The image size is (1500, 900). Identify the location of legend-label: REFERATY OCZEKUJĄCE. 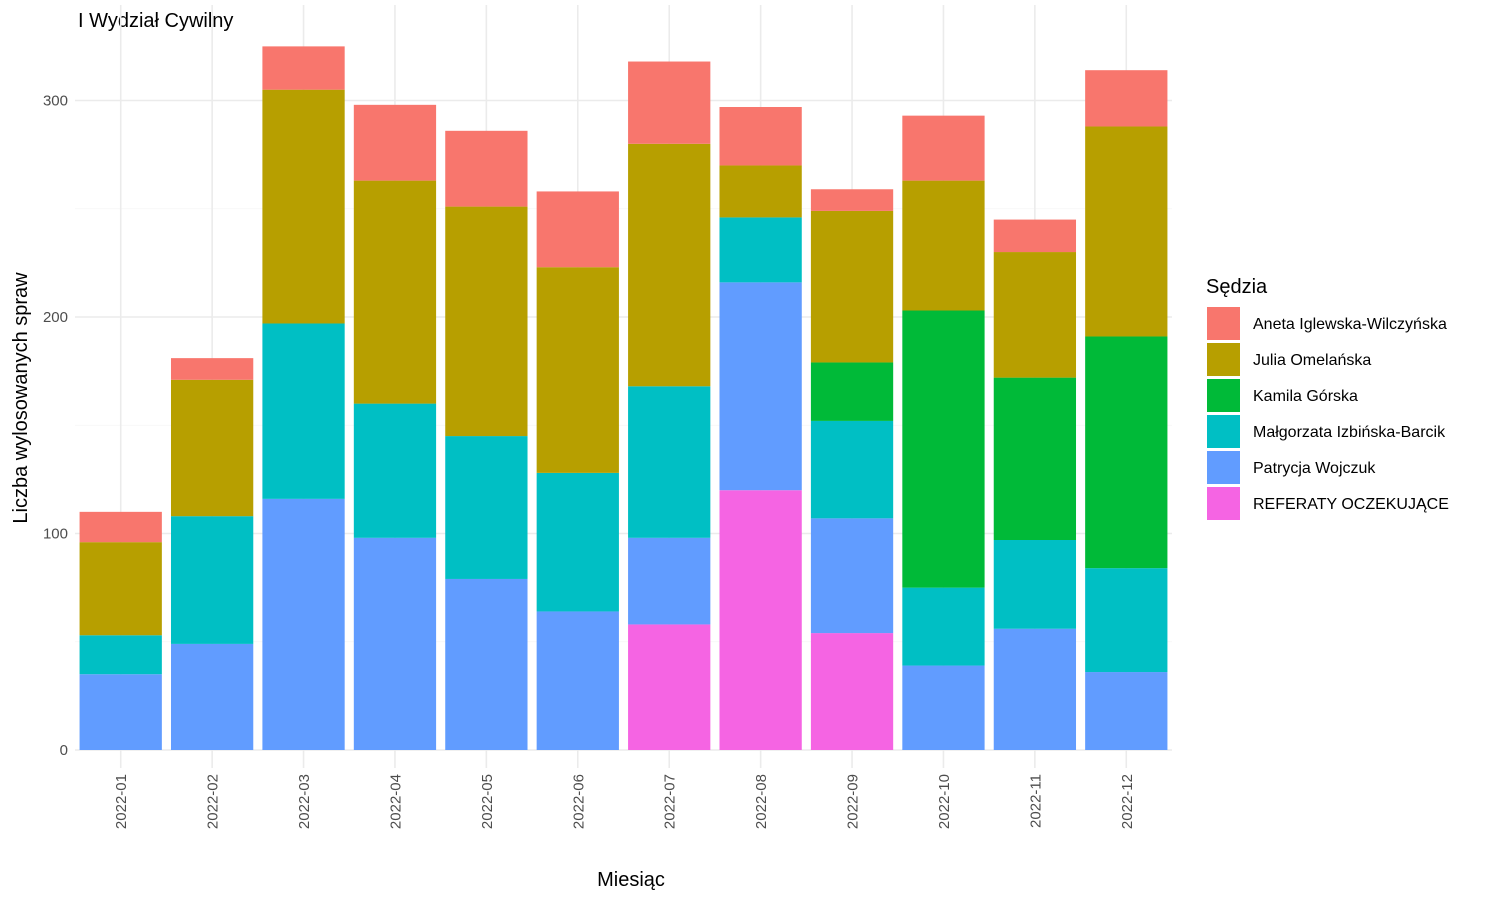
(1351, 504).